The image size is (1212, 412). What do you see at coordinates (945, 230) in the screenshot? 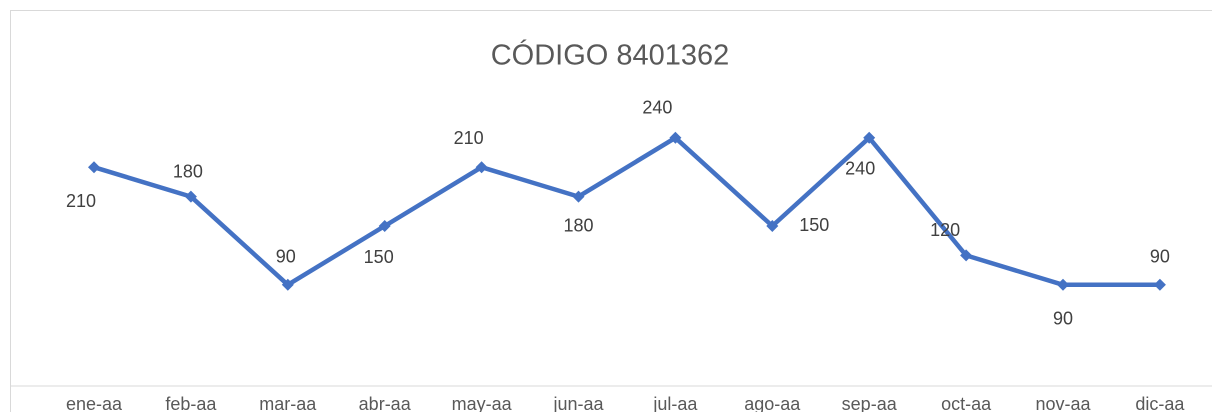
I see `data-label: 120` at bounding box center [945, 230].